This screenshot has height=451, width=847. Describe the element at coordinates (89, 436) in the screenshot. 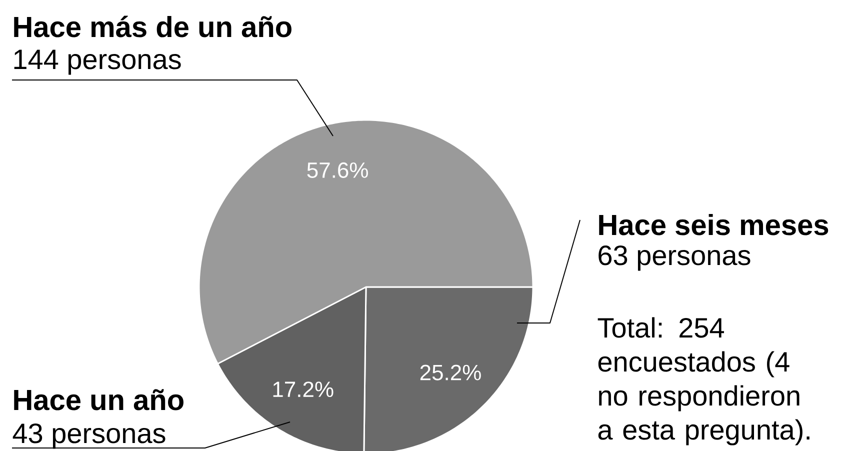

I see `text: 43 personas` at that location.